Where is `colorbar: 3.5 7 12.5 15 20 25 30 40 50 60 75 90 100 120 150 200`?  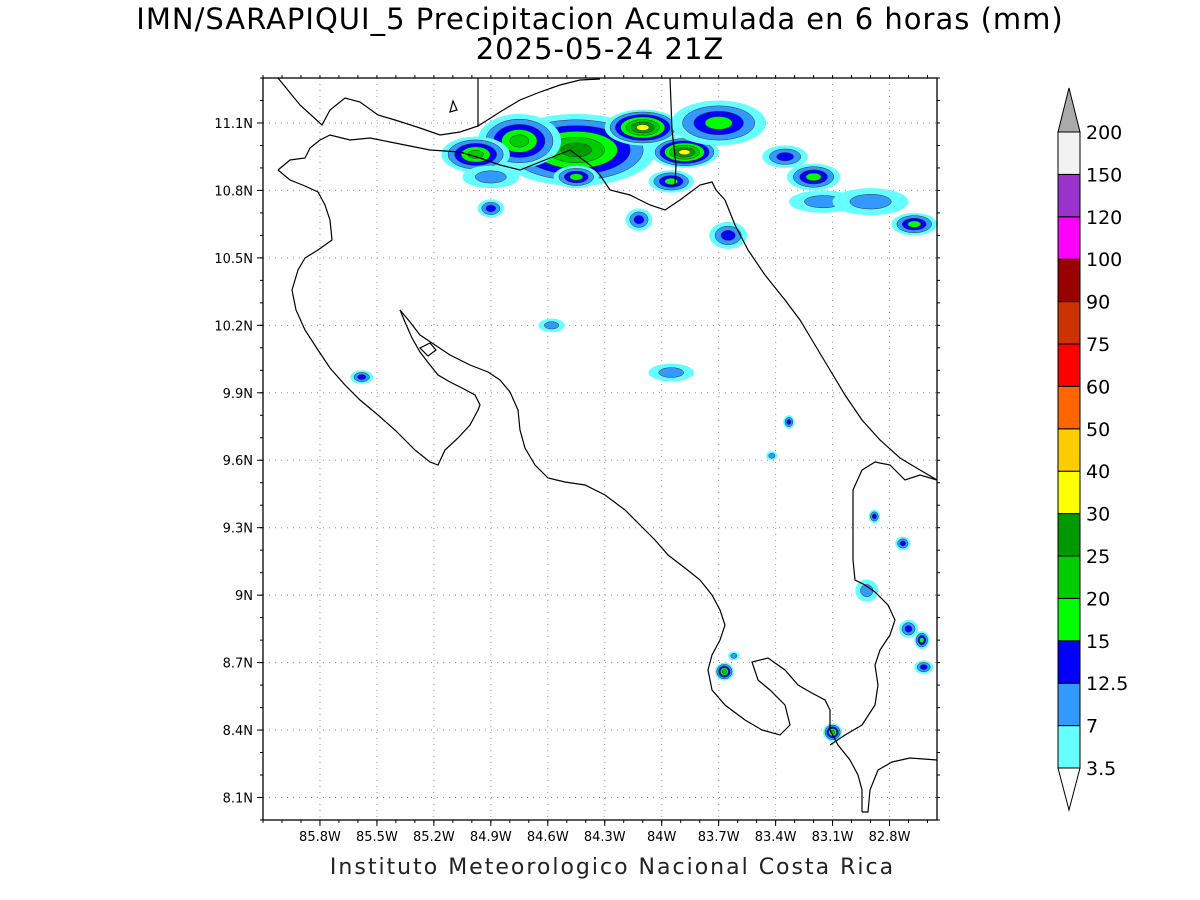 colorbar: 3.5 7 12.5 15 20 25 30 40 50 60 75 90 100 120 150 200 is located at coordinates (1092, 449).